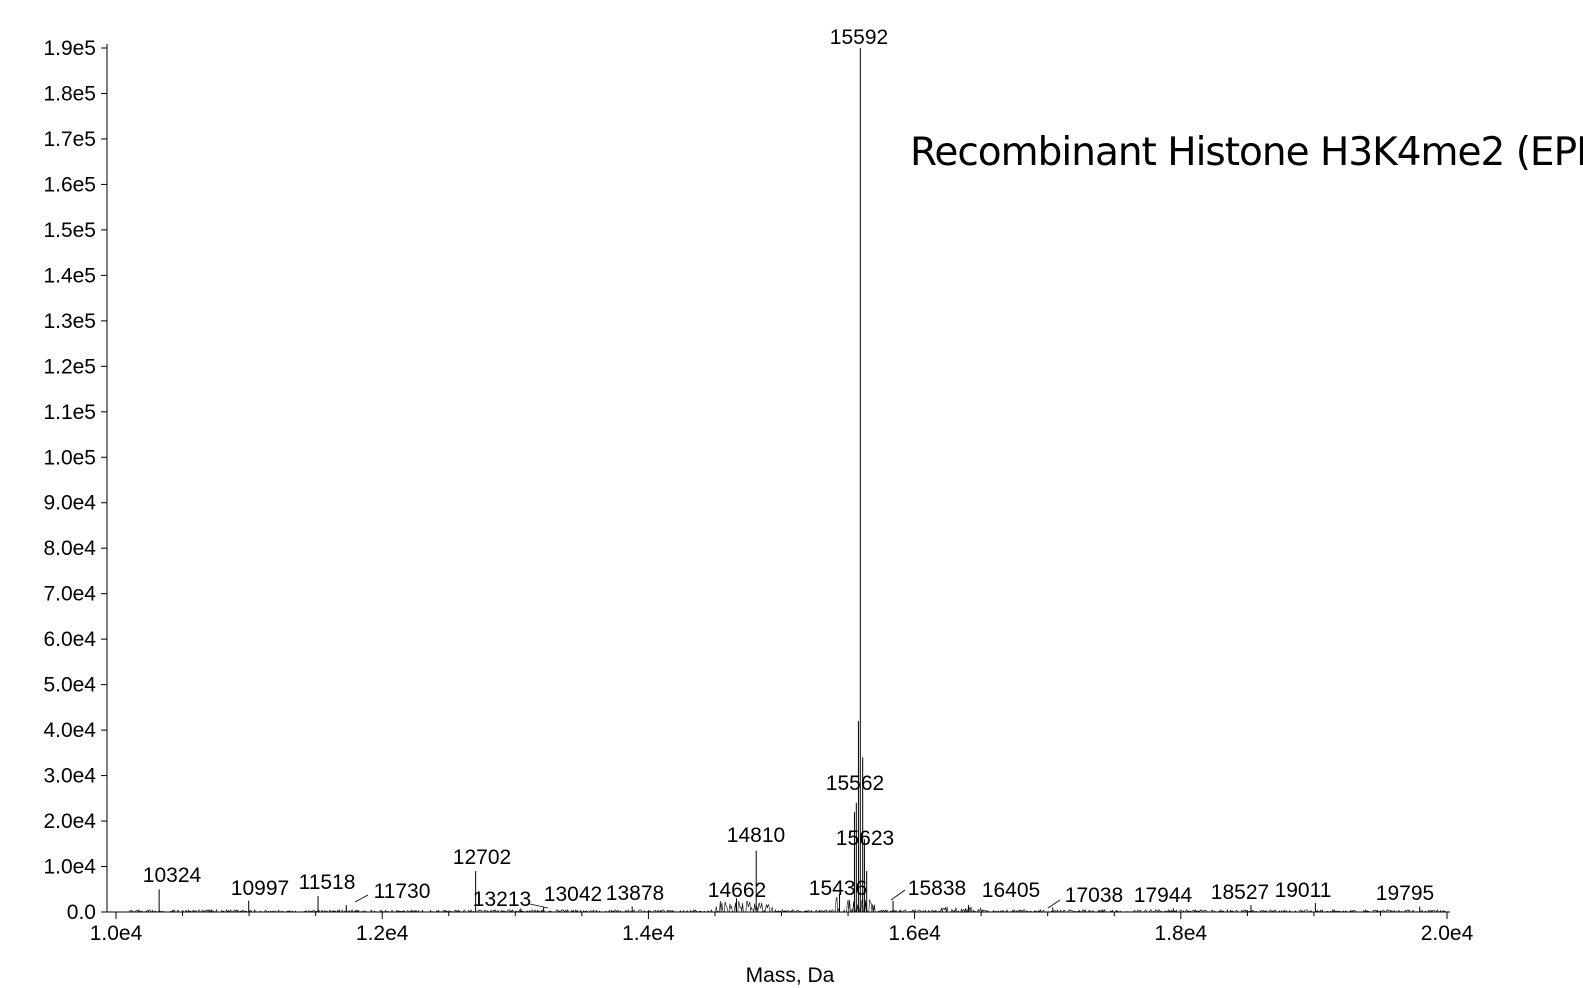  Describe the element at coordinates (69, 93) in the screenshot. I see `y-tick-label: 1.8e5` at that location.